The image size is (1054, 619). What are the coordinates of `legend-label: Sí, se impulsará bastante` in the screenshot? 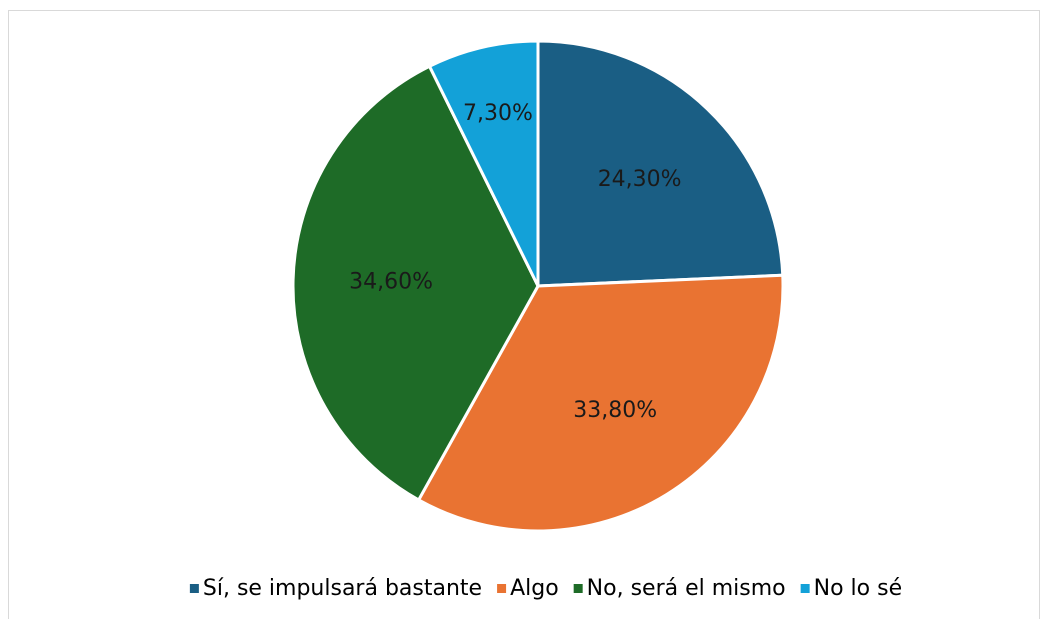 It's located at (342, 588).